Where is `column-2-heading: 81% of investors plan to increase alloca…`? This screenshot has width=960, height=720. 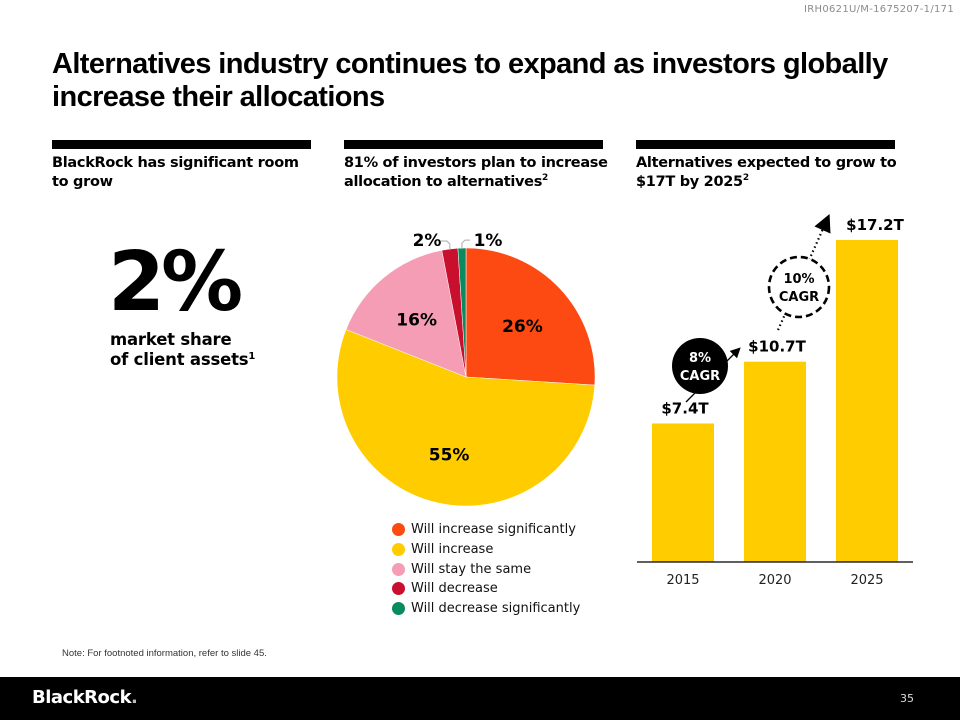
column-2-heading: 81% of investors plan to increase alloca… is located at coordinates (476, 172).